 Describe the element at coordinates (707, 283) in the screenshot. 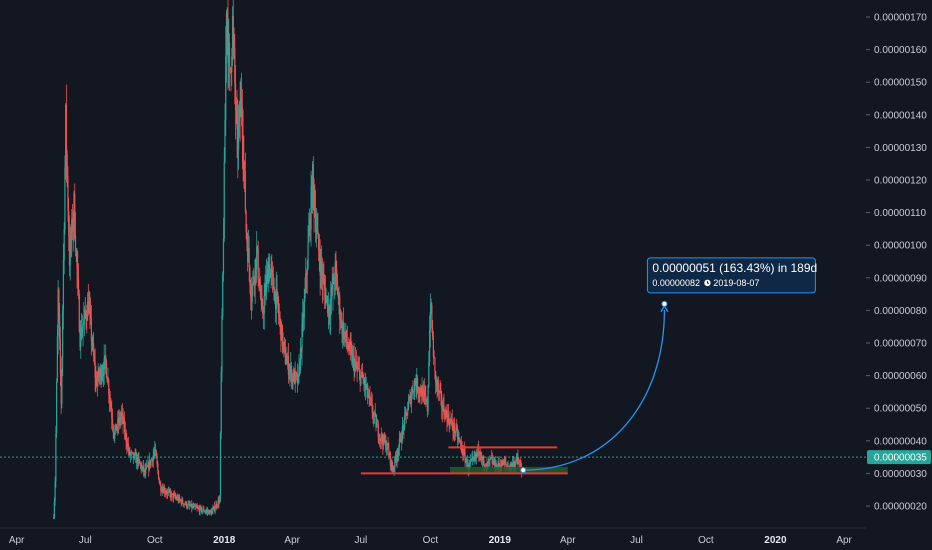

I see `clock-icon` at that location.